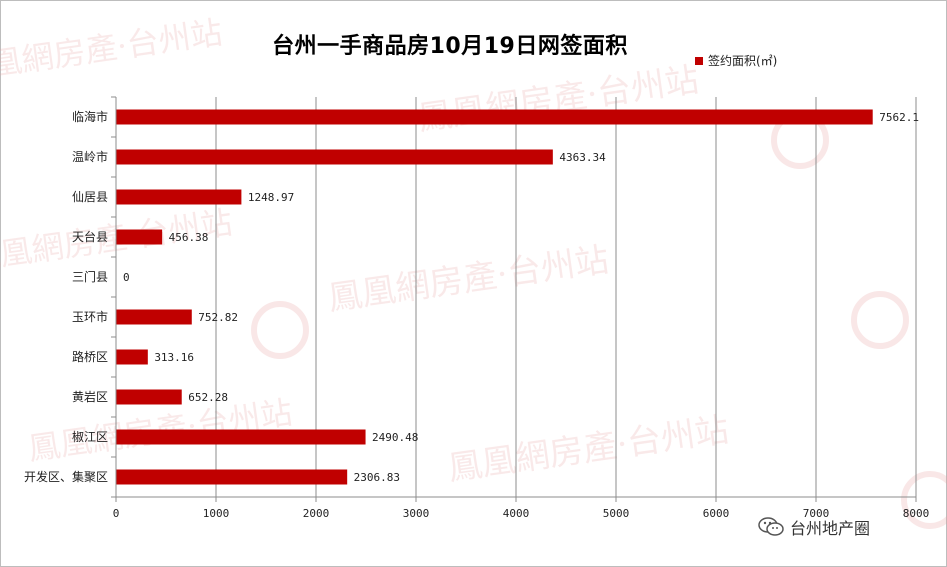 This screenshot has height=567, width=947. Describe the element at coordinates (90, 396) in the screenshot. I see `category-label: 黄岩区` at that location.